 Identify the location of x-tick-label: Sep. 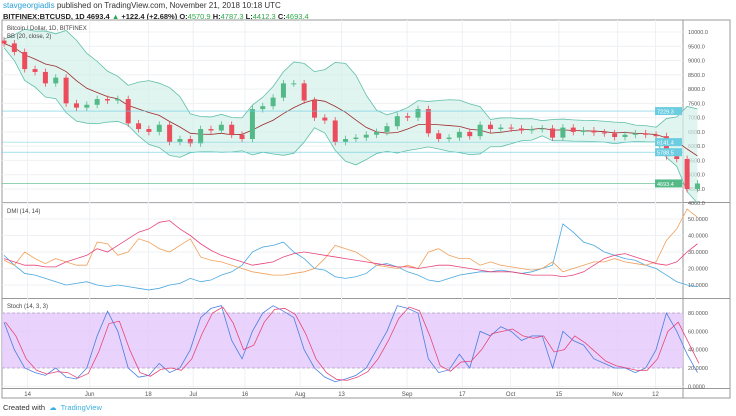
(407, 395).